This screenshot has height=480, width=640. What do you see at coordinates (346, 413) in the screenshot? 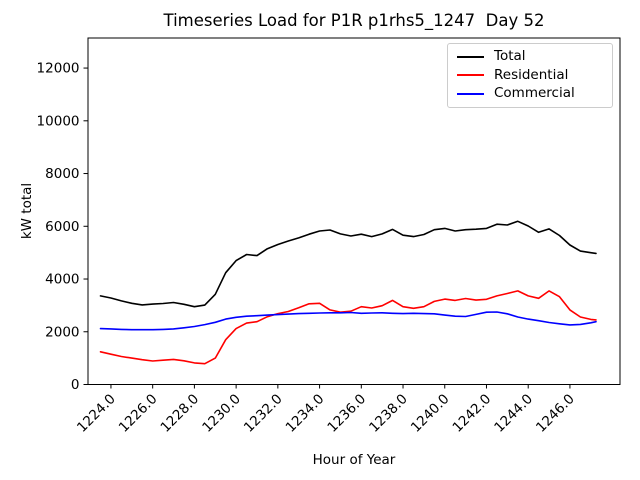
I see `x-tick-label: 1236.0` at bounding box center [346, 413].